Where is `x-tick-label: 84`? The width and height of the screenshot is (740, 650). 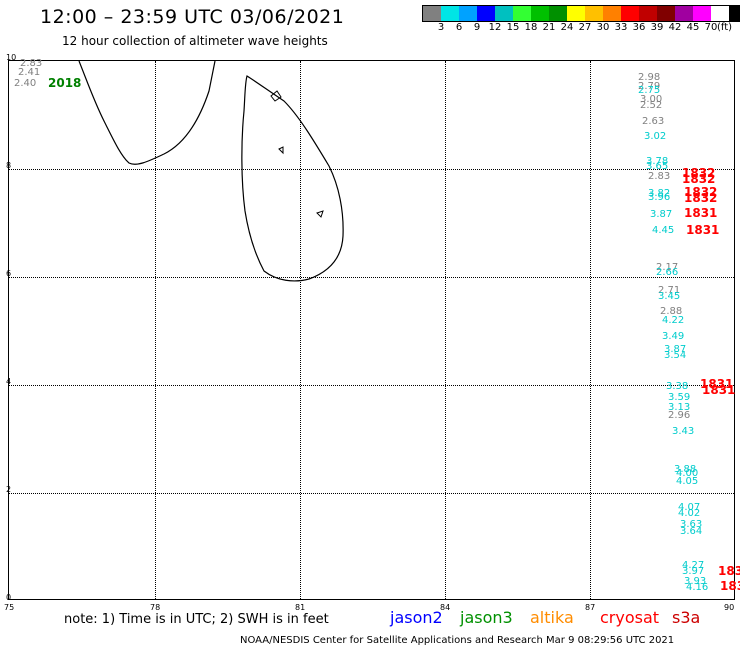
x-tick-label: 84 is located at coordinates (445, 607).